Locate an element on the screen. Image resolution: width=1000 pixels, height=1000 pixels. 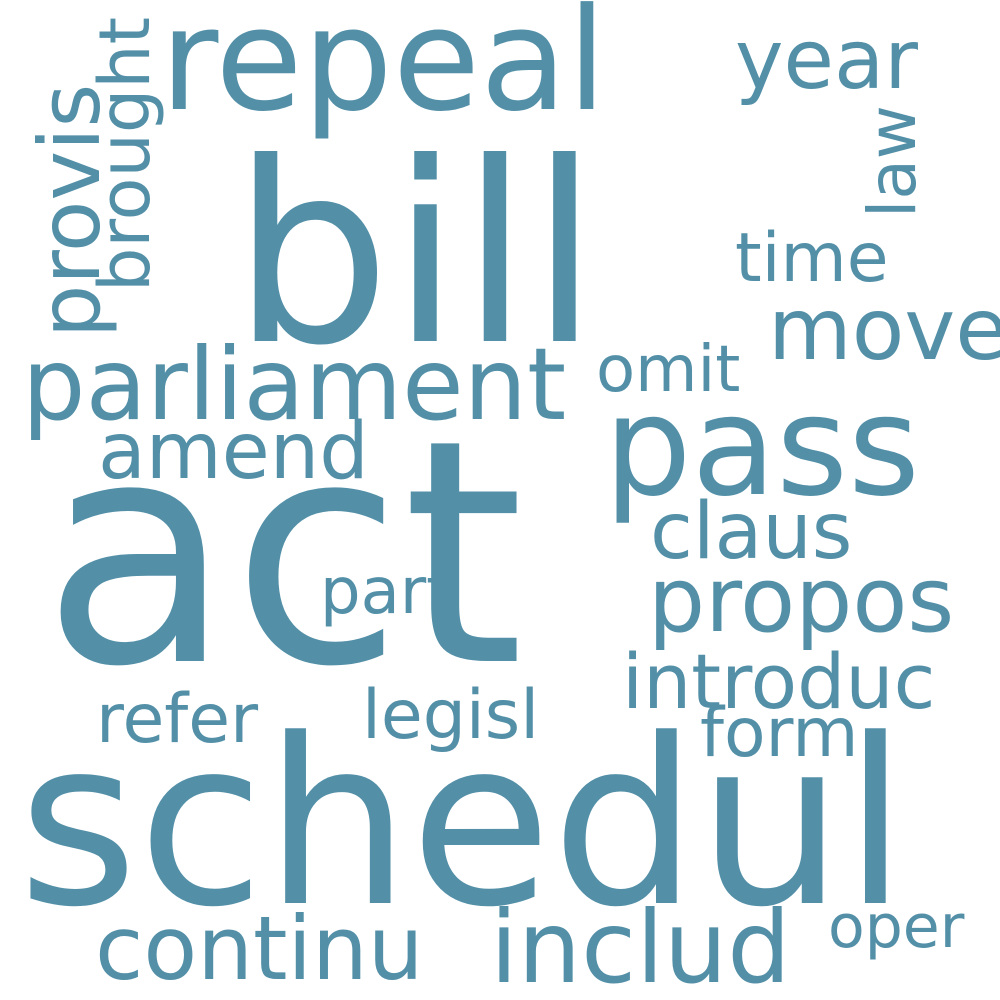
word-repeal: repeal is located at coordinates (383, 71).